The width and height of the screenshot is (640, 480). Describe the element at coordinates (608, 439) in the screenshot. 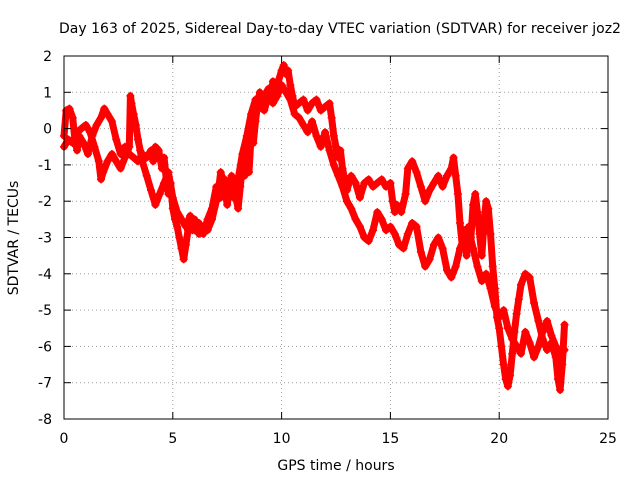

I see `x-tick-label: 25` at that location.